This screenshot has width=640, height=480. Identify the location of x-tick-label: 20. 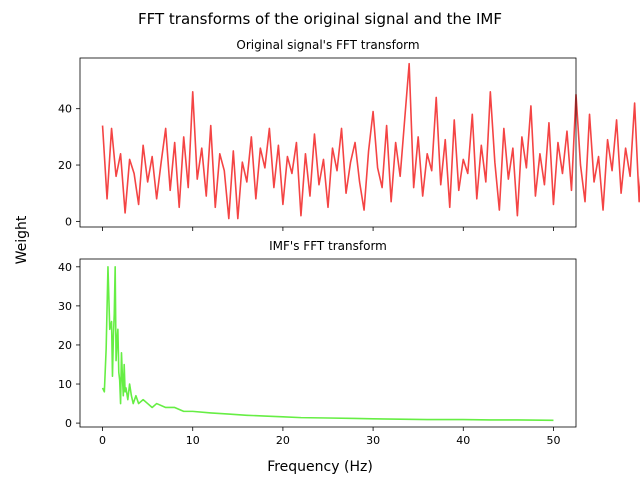
(283, 440).